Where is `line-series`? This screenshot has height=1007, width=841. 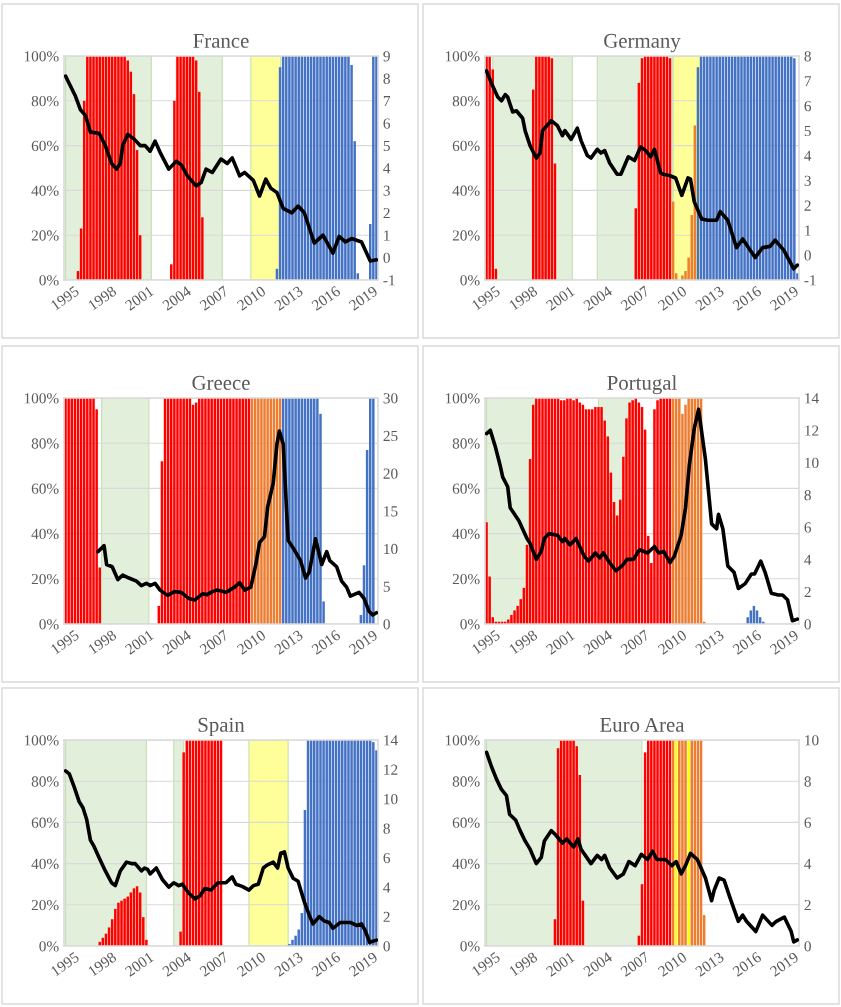 line-series is located at coordinates (237, 523).